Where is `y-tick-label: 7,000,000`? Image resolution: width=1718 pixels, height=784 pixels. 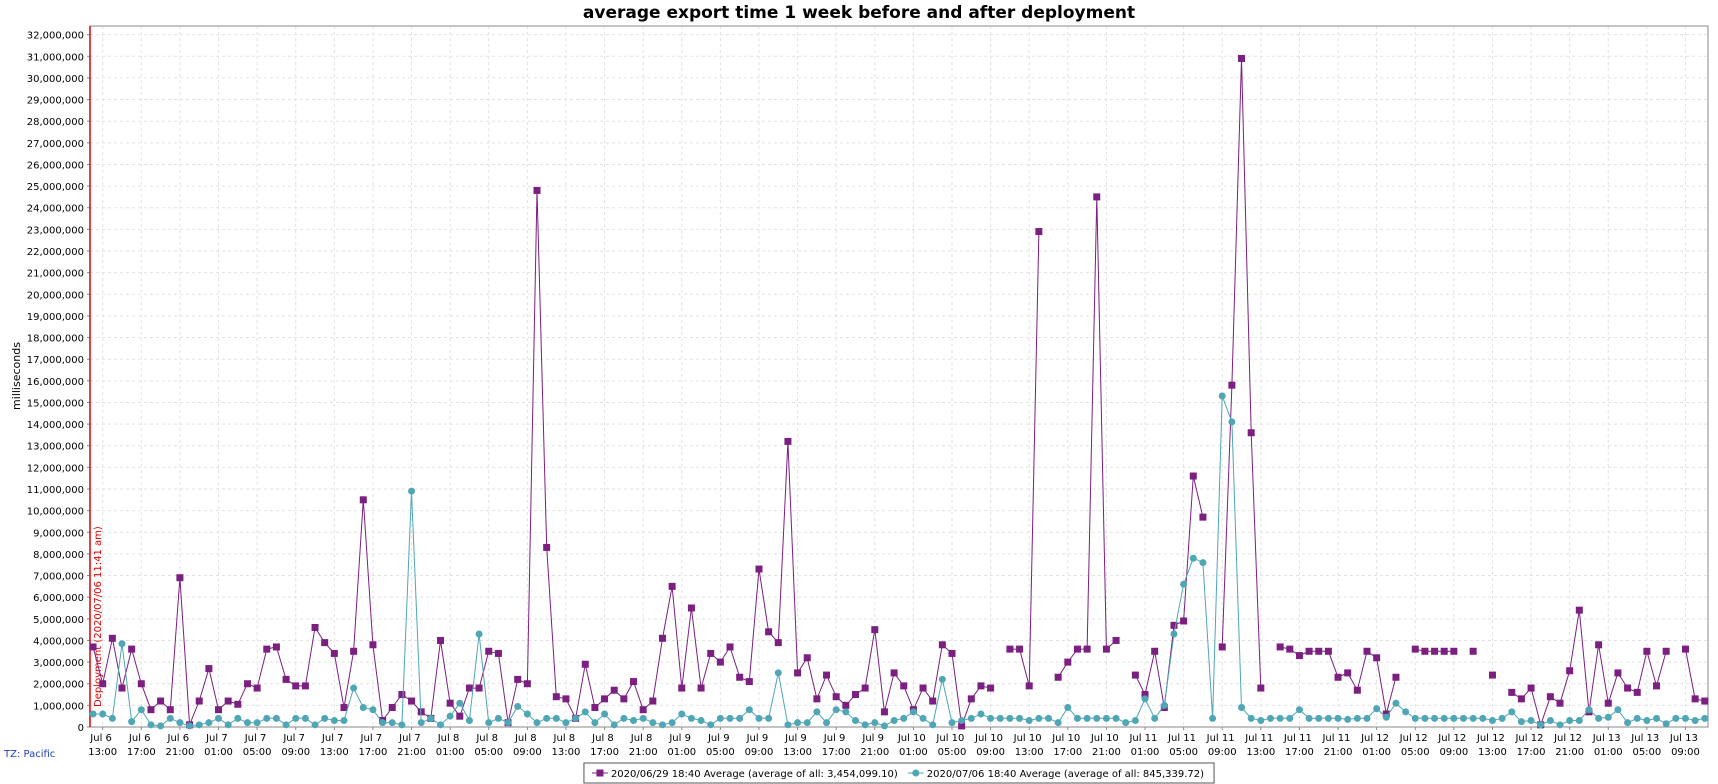 y-tick-label: 7,000,000 is located at coordinates (58, 577).